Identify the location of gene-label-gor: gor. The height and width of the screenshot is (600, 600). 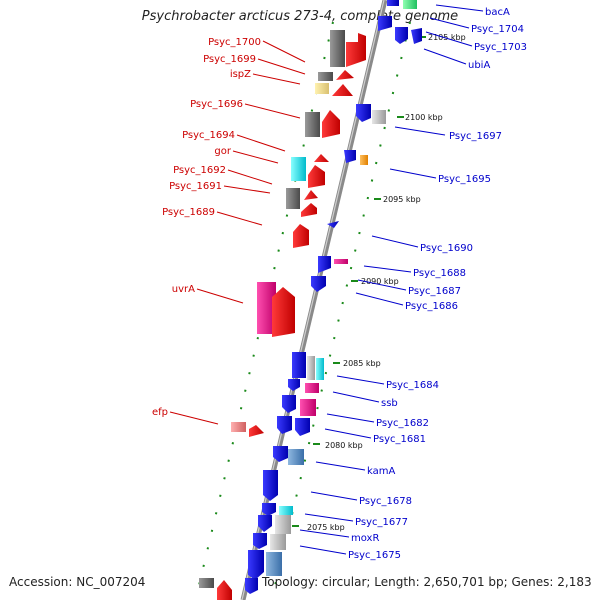
(222, 151).